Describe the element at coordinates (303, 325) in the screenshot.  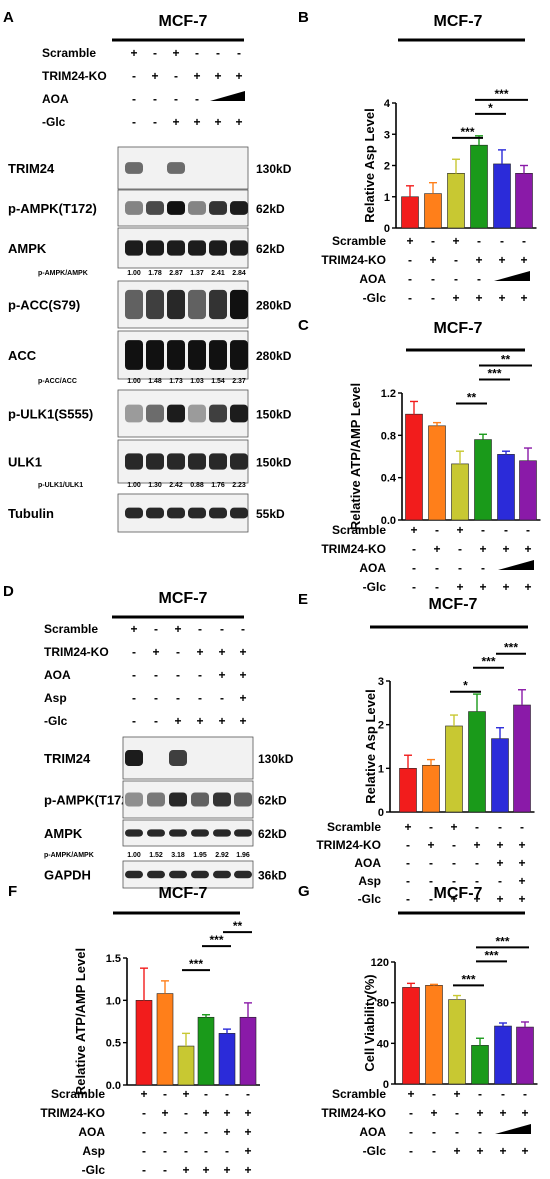
I see `panel-letter-c: C` at that location.